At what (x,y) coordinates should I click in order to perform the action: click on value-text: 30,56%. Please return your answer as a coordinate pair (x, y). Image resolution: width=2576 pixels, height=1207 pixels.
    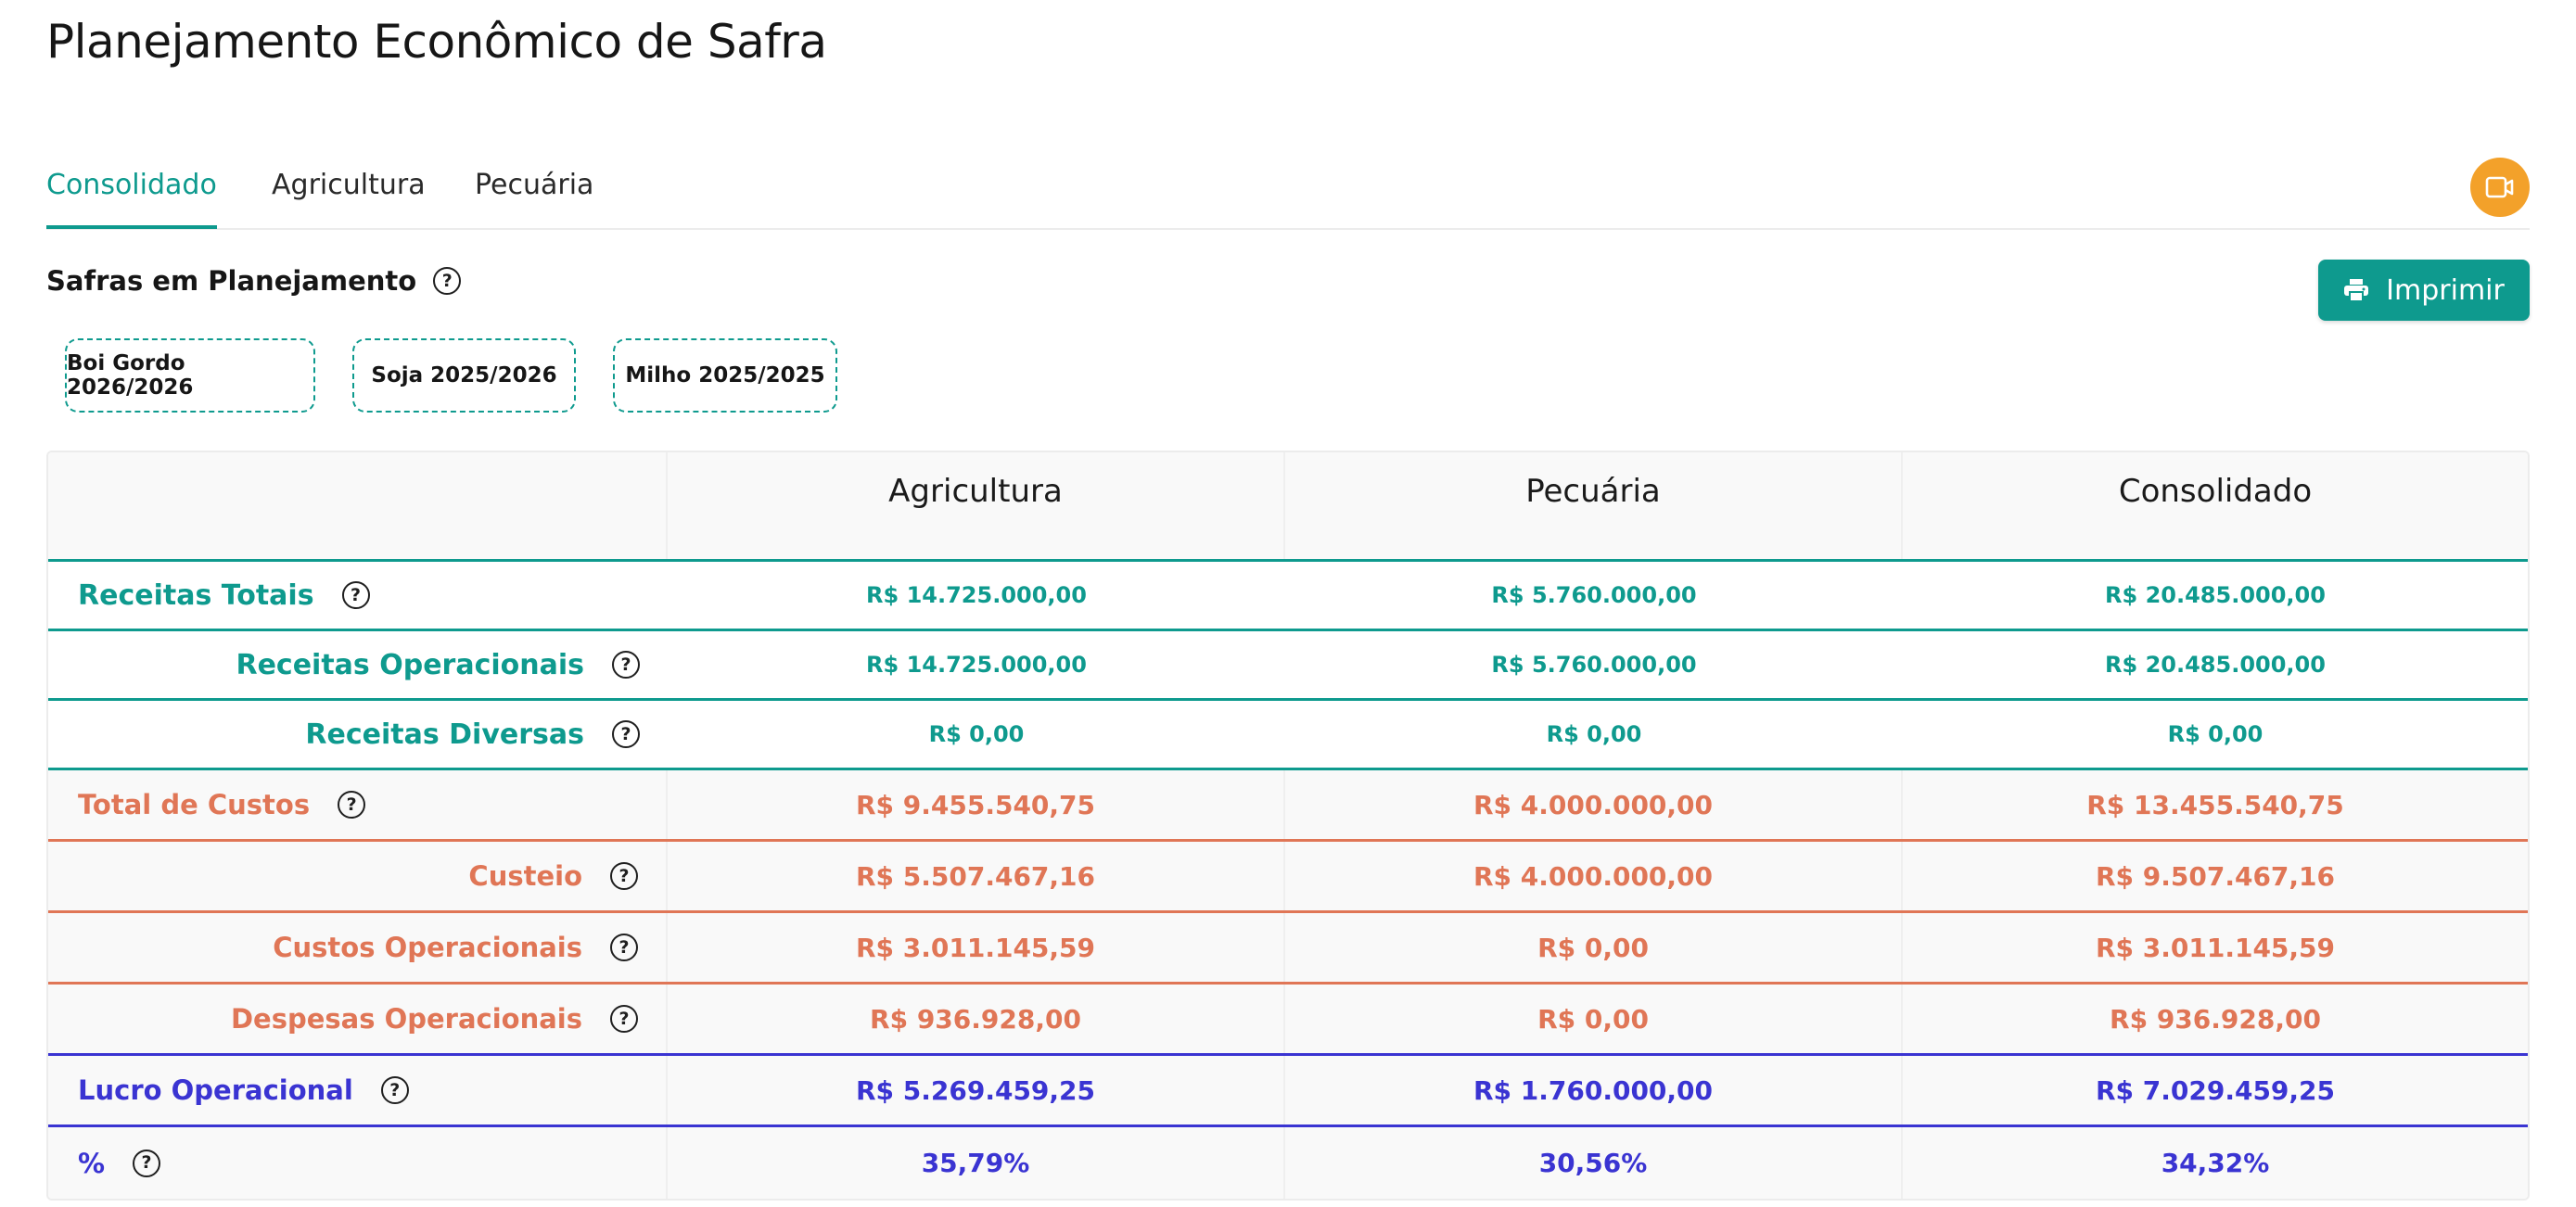
    Looking at the image, I should click on (1593, 1163).